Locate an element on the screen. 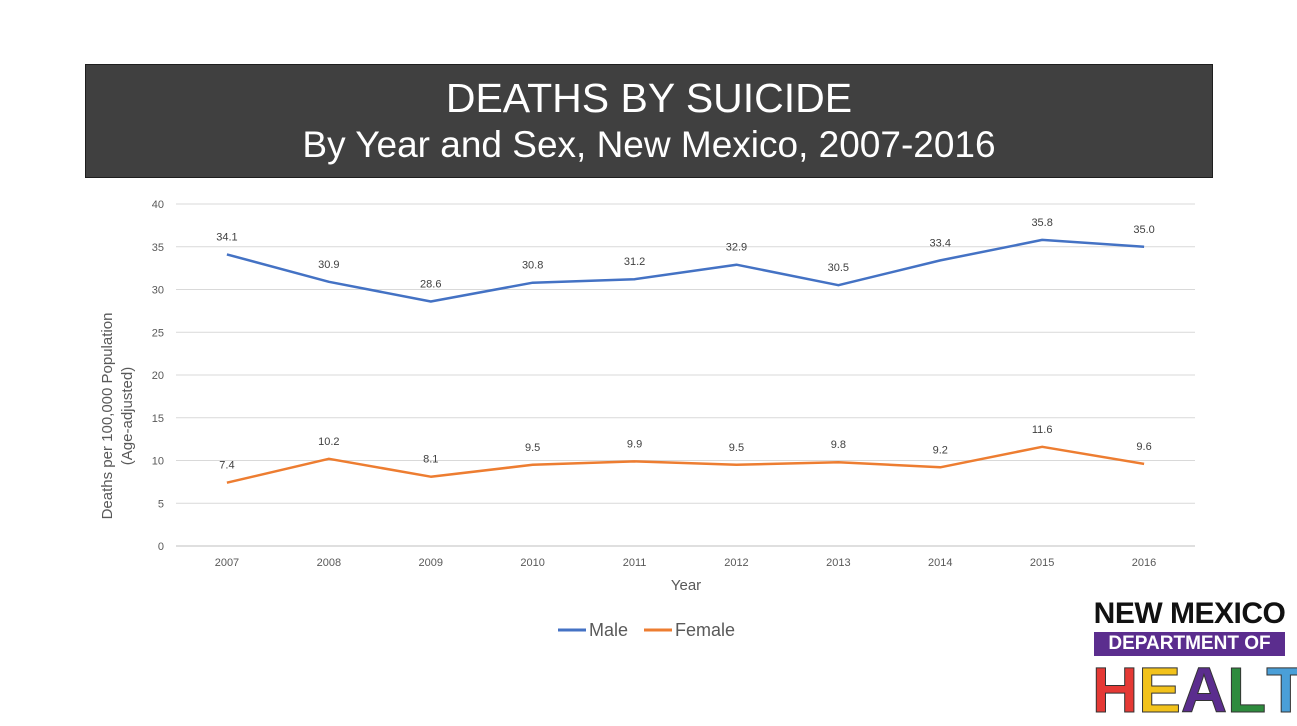 The width and height of the screenshot is (1297, 726). series-line-female is located at coordinates (685, 464).